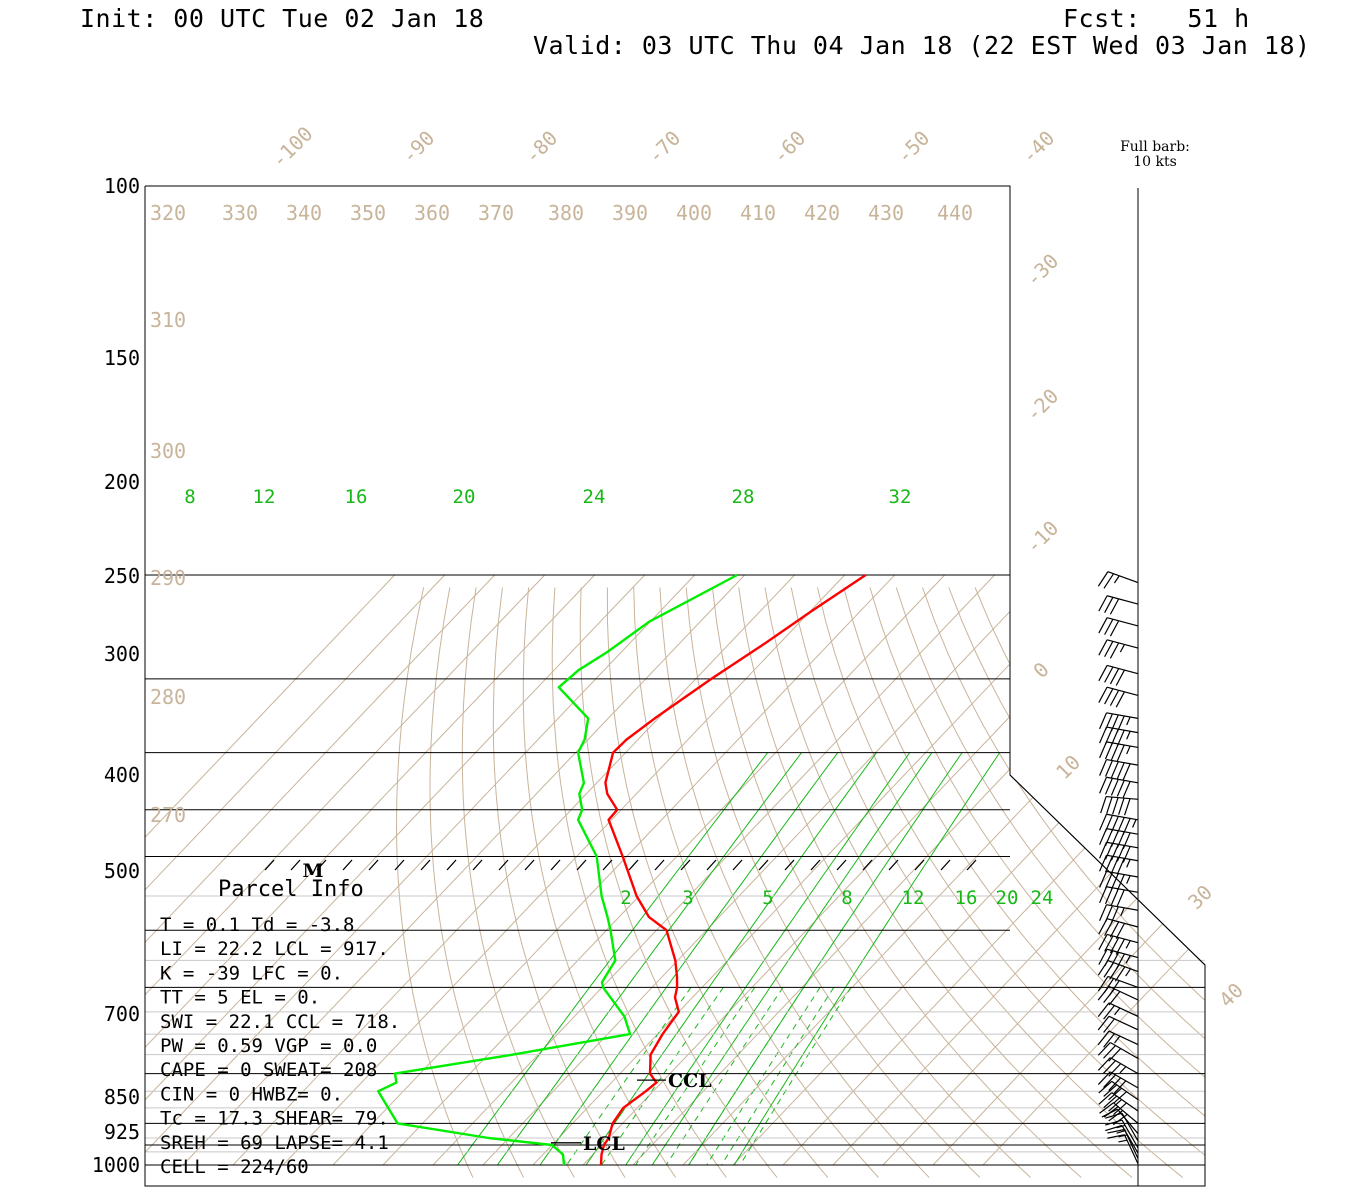 Image resolution: width=1350 pixels, height=1200 pixels. I want to click on isotherm-label: -50, so click(913, 147).